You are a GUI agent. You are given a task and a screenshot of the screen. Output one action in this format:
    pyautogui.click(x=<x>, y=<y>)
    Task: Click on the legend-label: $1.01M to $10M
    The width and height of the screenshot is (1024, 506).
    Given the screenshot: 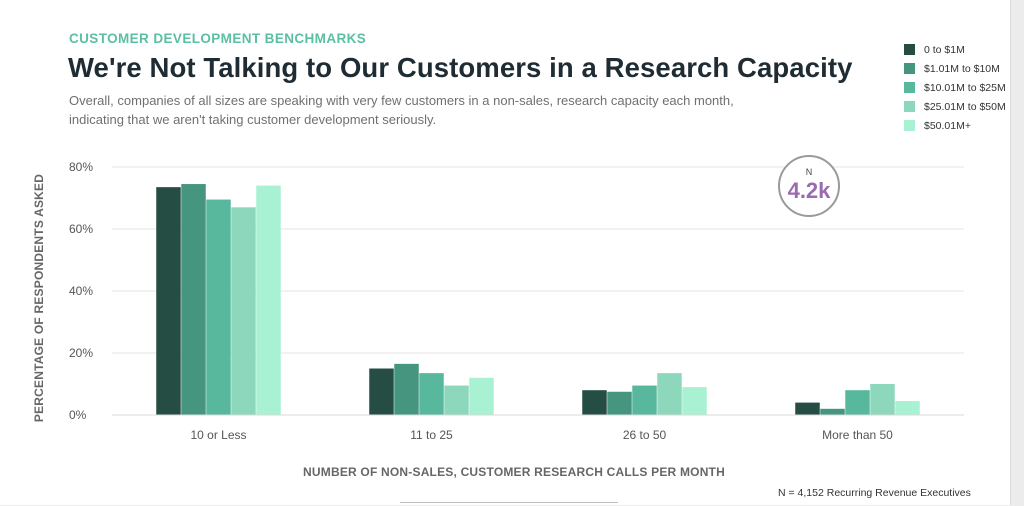 What is the action you would take?
    pyautogui.click(x=962, y=68)
    